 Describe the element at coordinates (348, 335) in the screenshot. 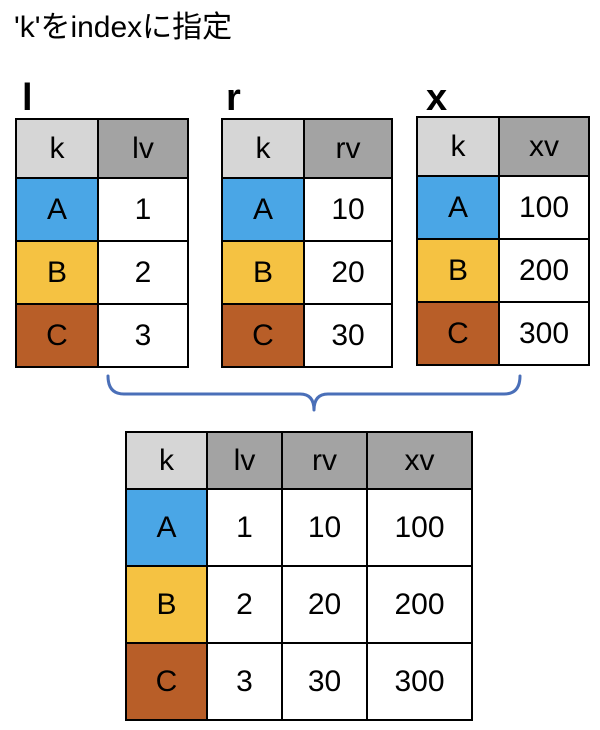

I see `table-r-value-cell: 30` at that location.